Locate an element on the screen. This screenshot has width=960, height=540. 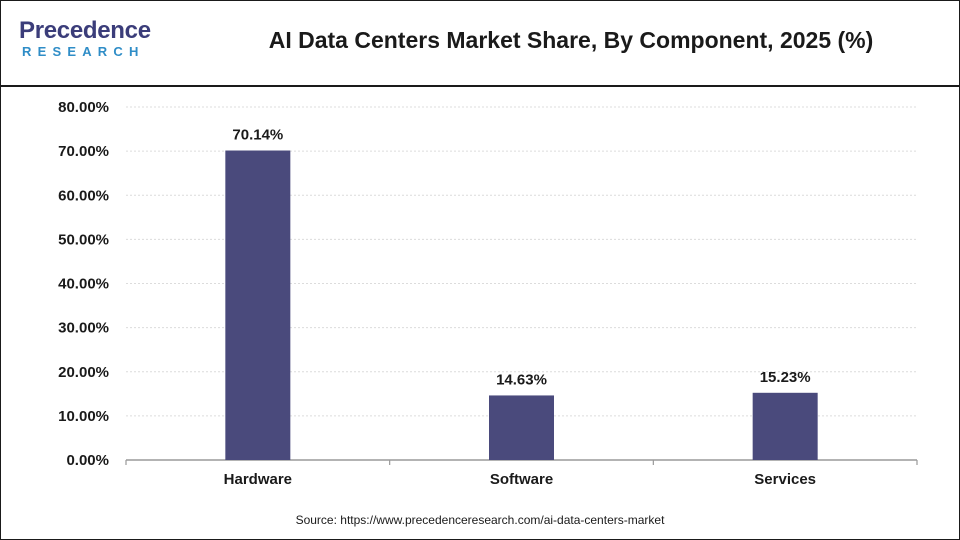
y-tick-label: 0.00% is located at coordinates (87, 460).